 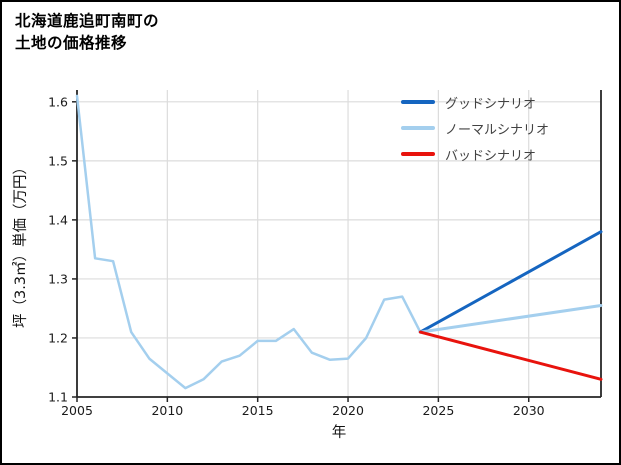 I want to click on x-tick-label: 2020, so click(x=348, y=410).